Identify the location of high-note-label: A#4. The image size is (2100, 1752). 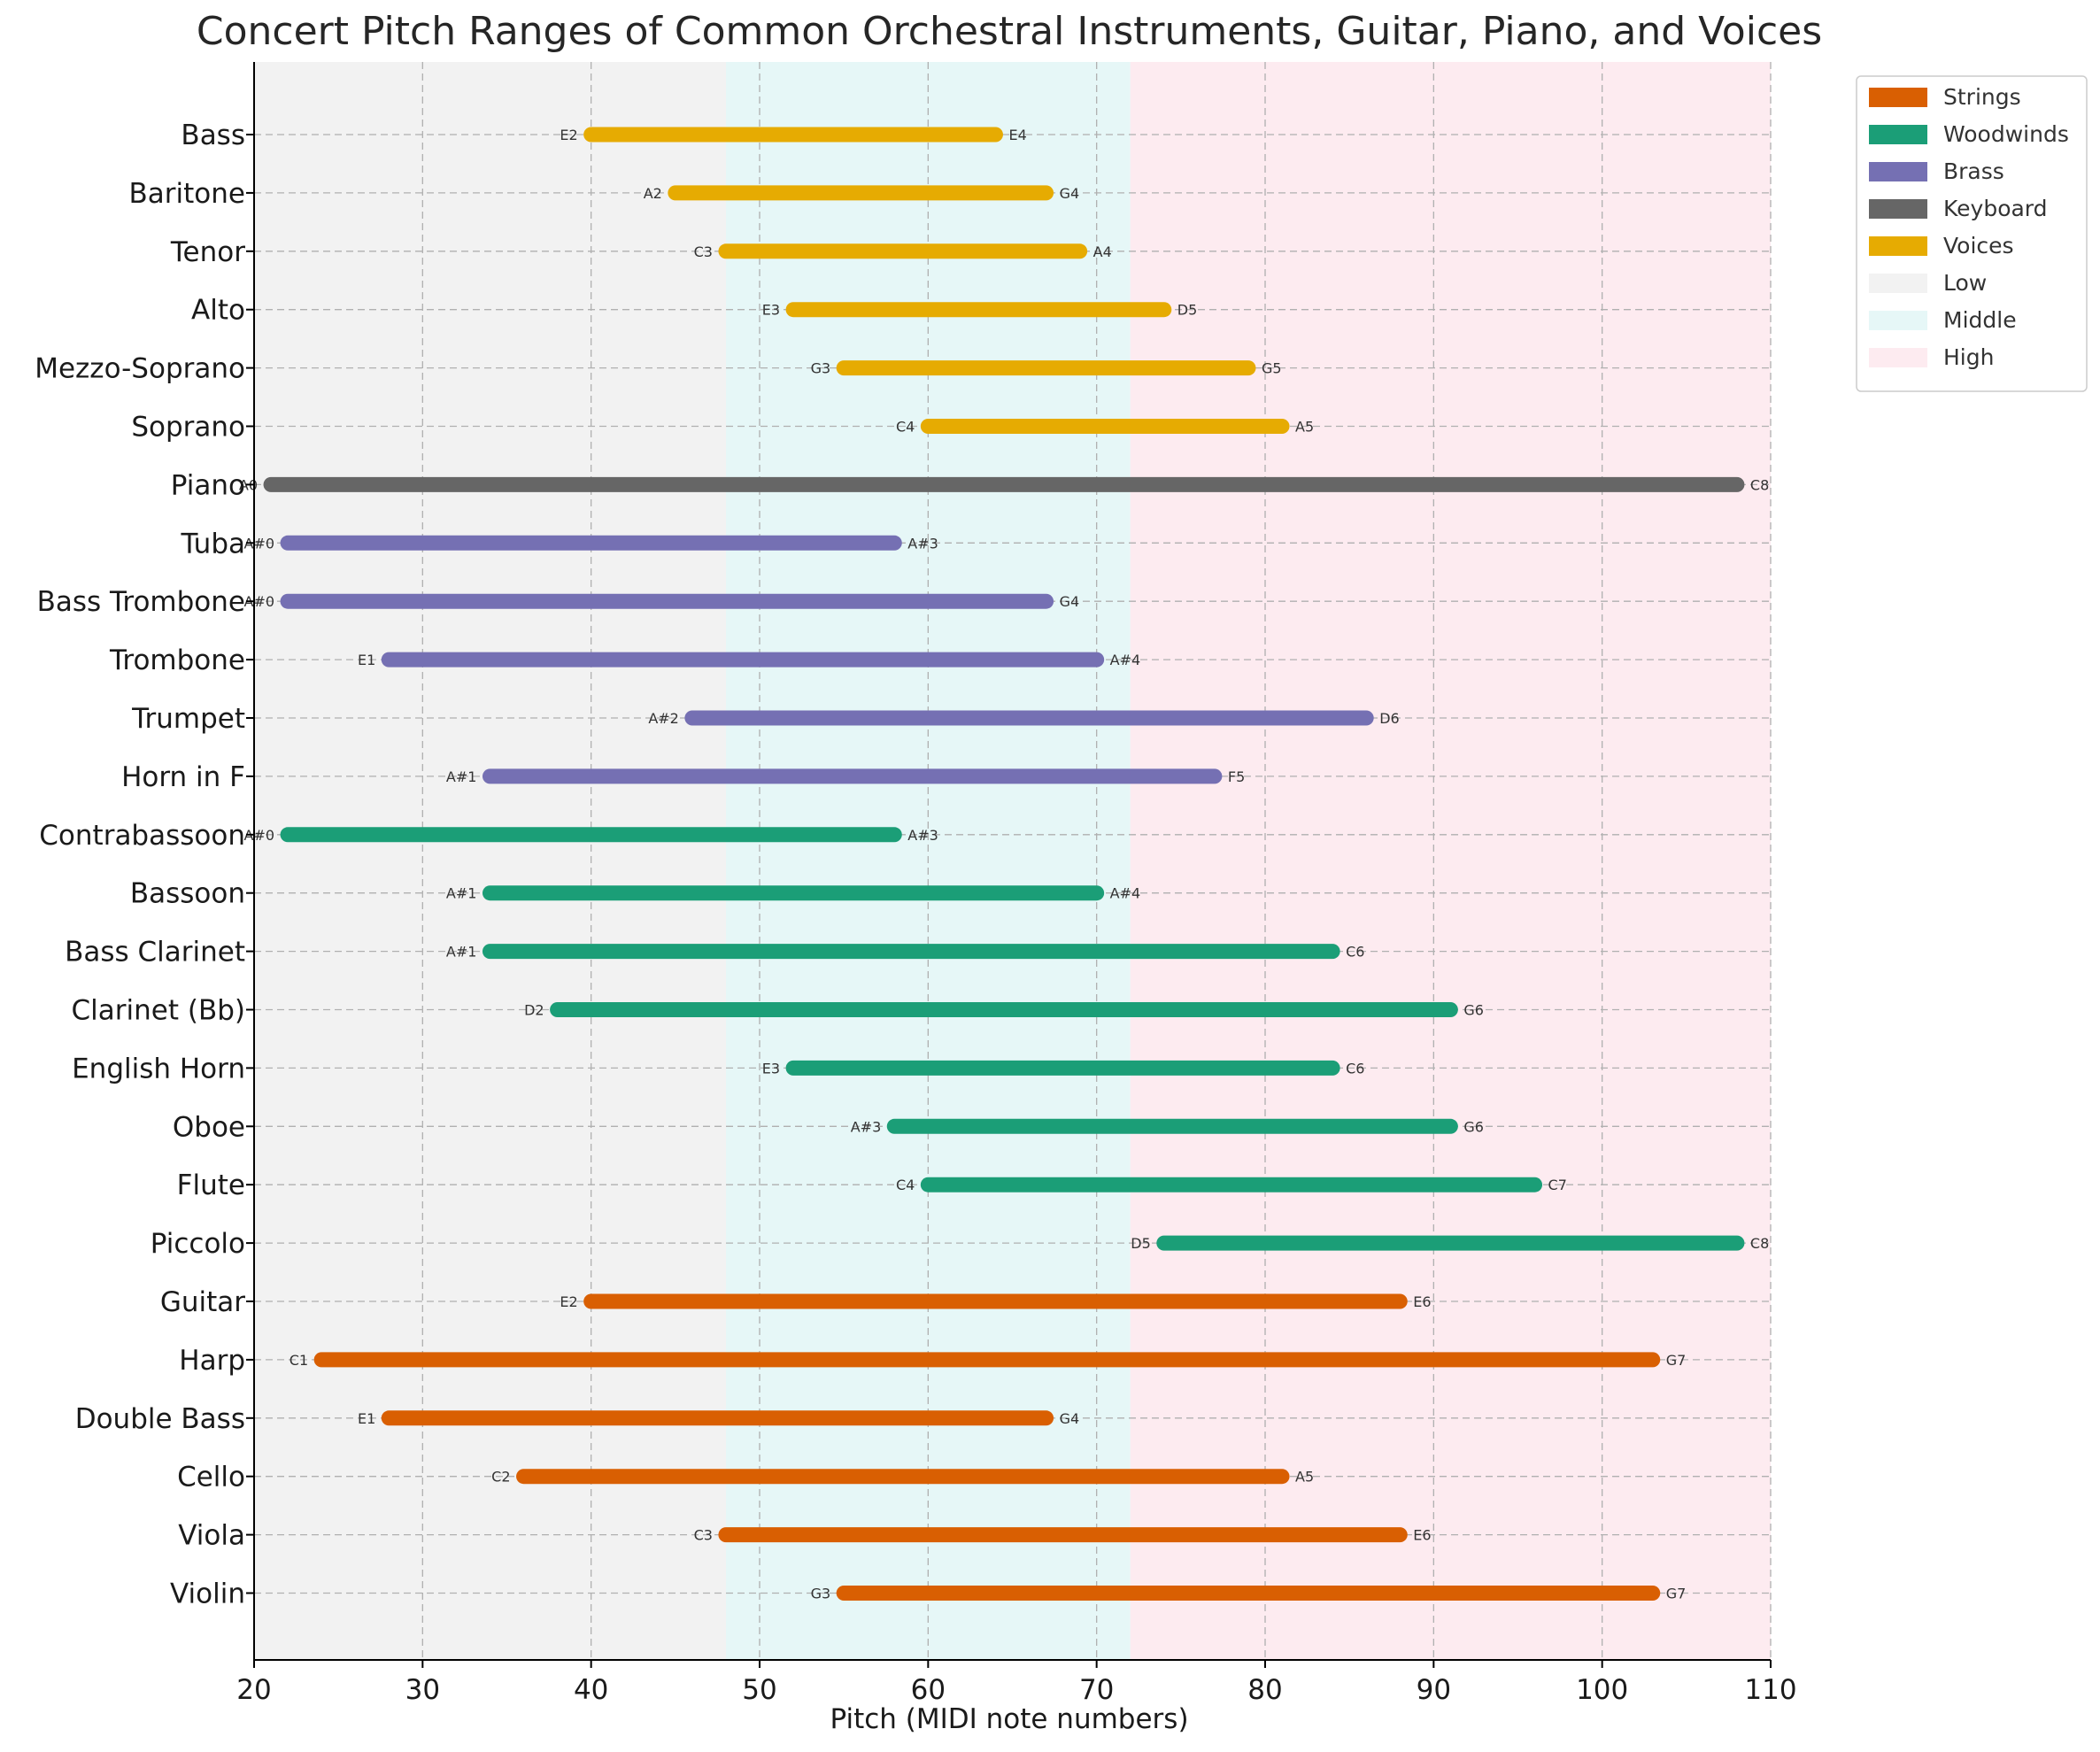
(1126, 660).